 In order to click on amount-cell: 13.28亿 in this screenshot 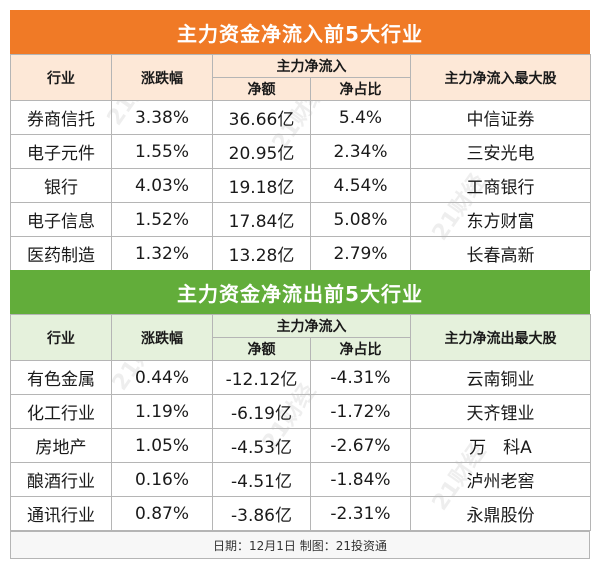, I will do `click(261, 253)`.